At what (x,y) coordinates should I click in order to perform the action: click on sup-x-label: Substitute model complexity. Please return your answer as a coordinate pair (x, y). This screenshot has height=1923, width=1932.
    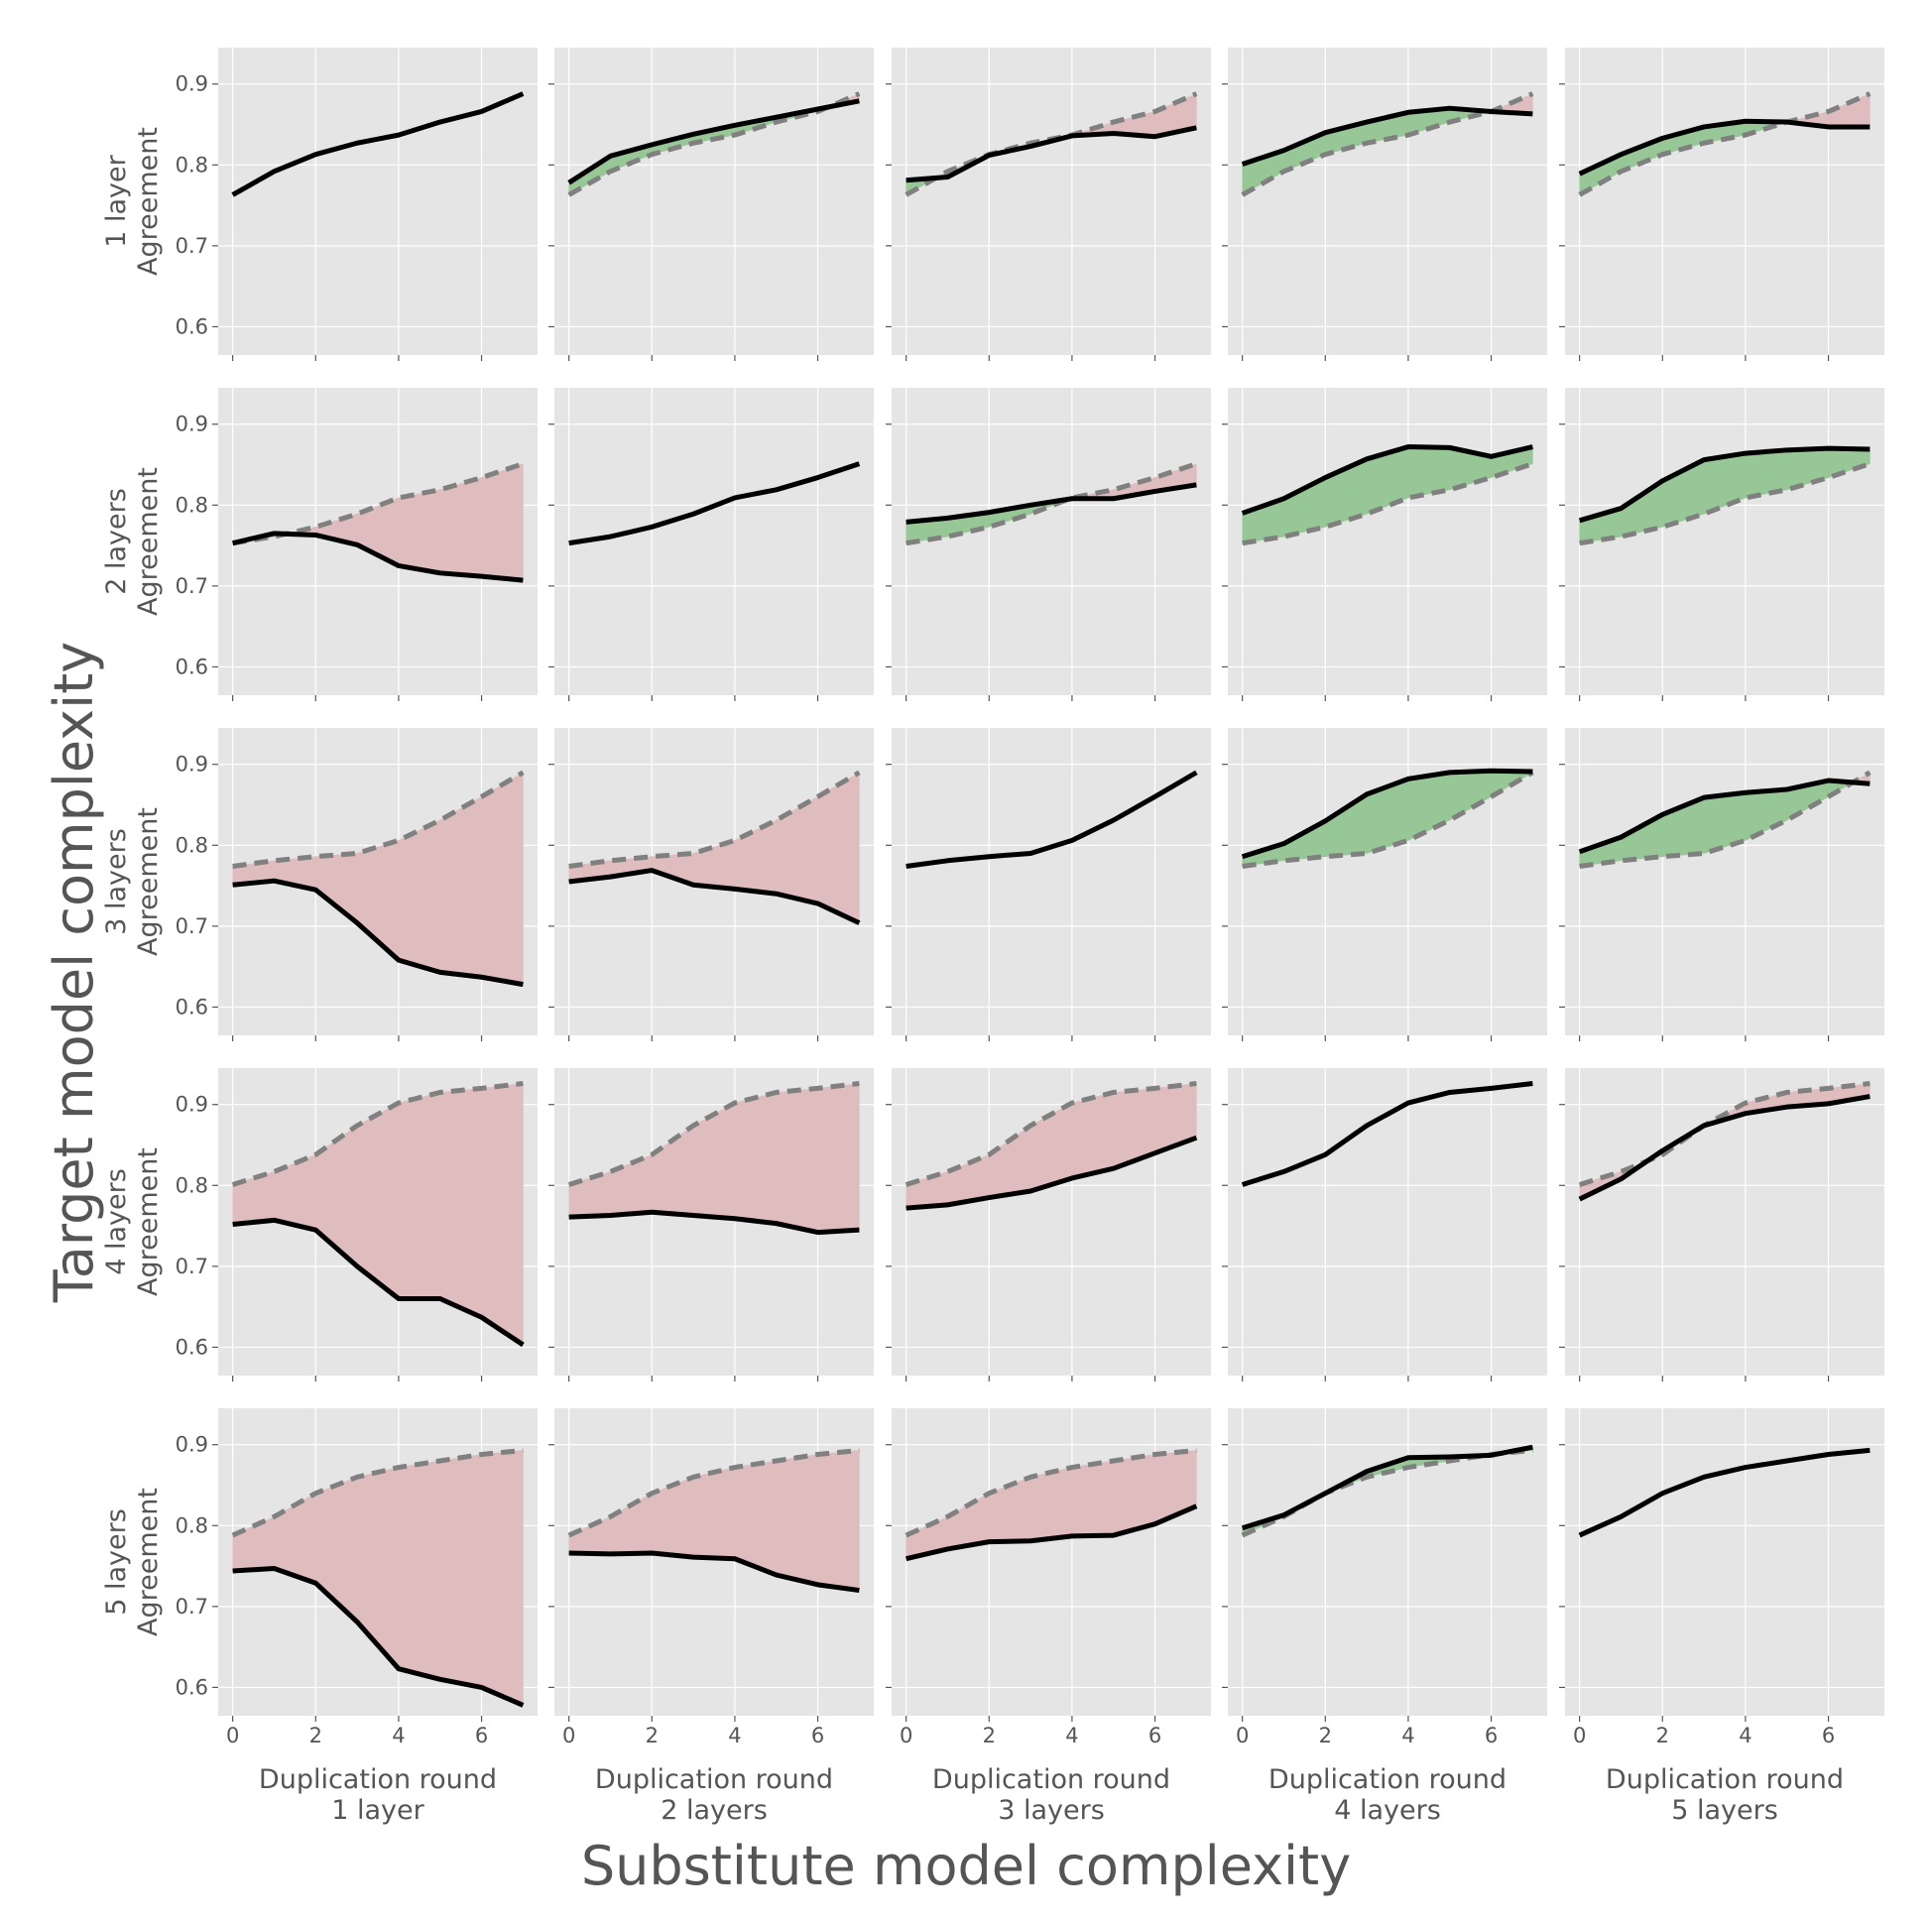
    Looking at the image, I should click on (966, 1866).